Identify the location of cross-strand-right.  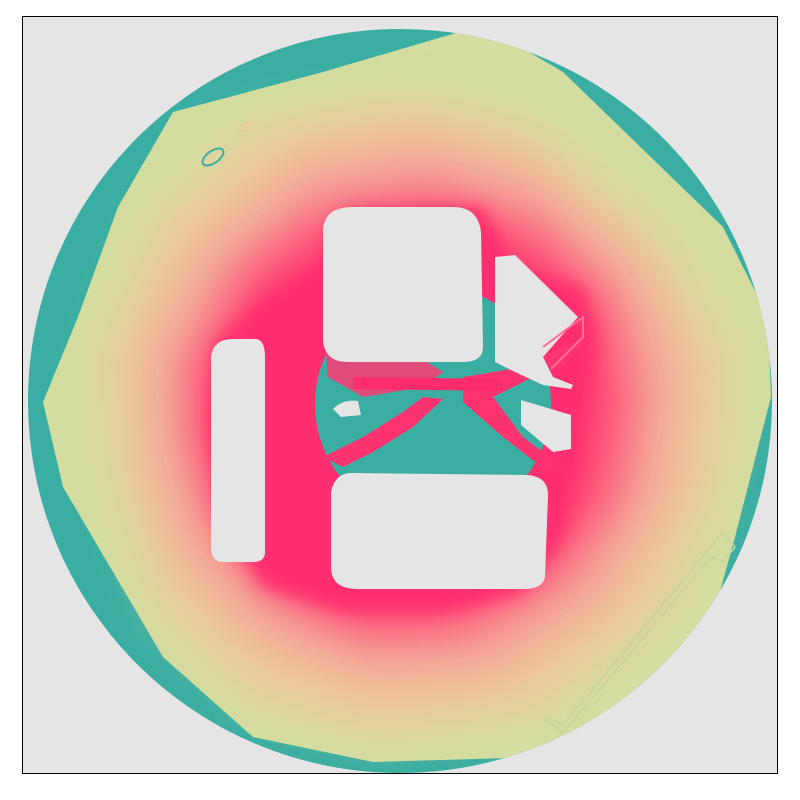
(523, 404).